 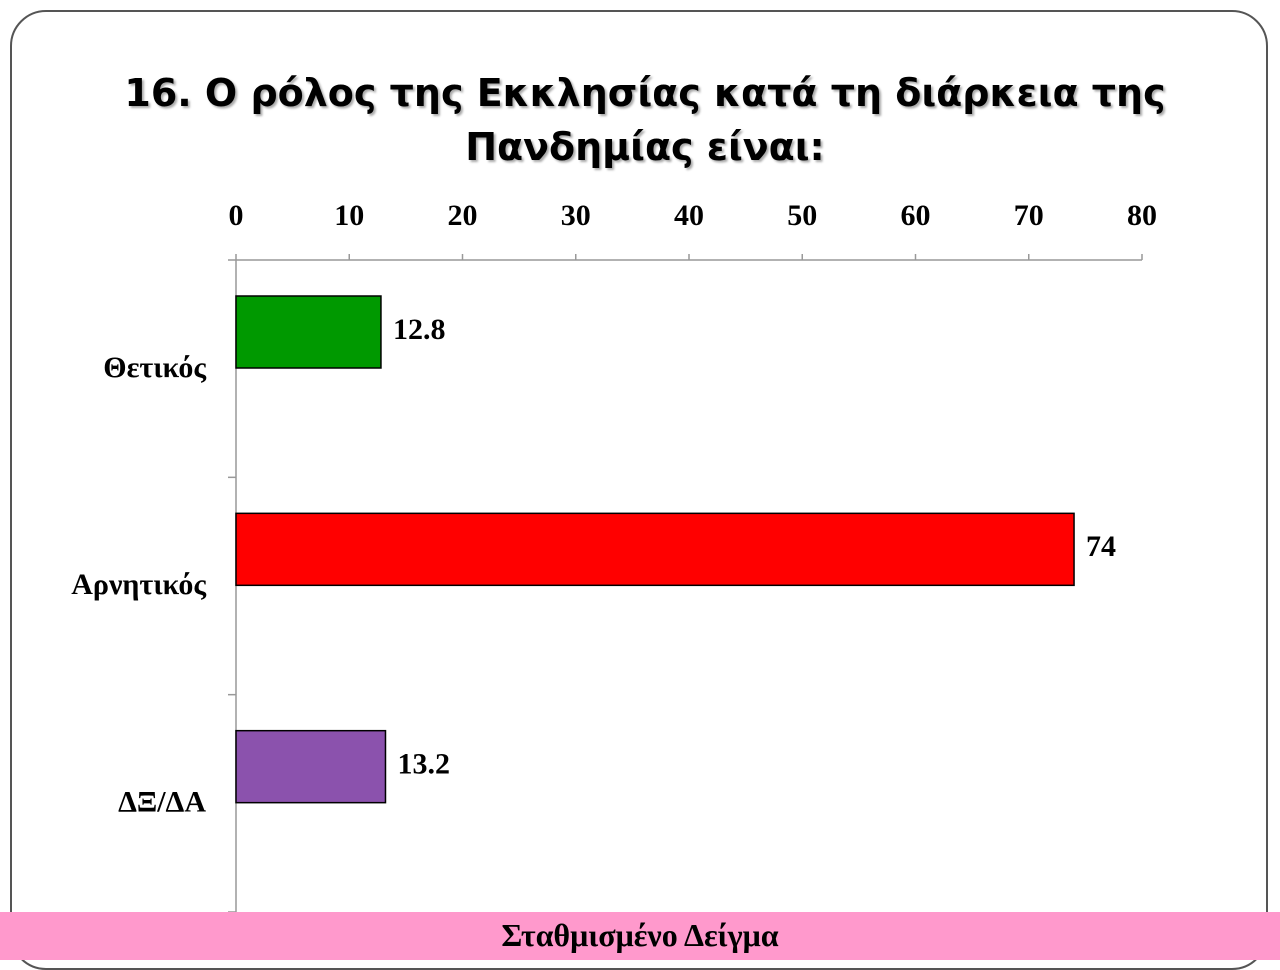 I want to click on footer: Σταθμισμένο Δείγμα, so click(x=640, y=936).